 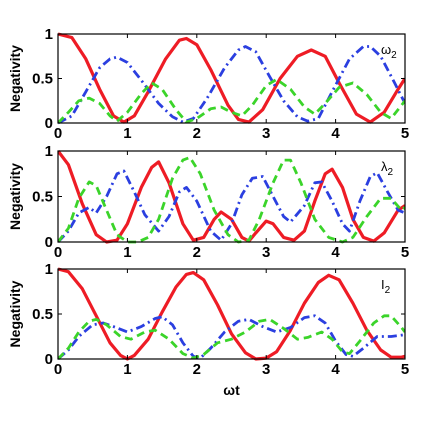 What do you see at coordinates (231, 390) in the screenshot?
I see `x-axis-title: ωt` at bounding box center [231, 390].